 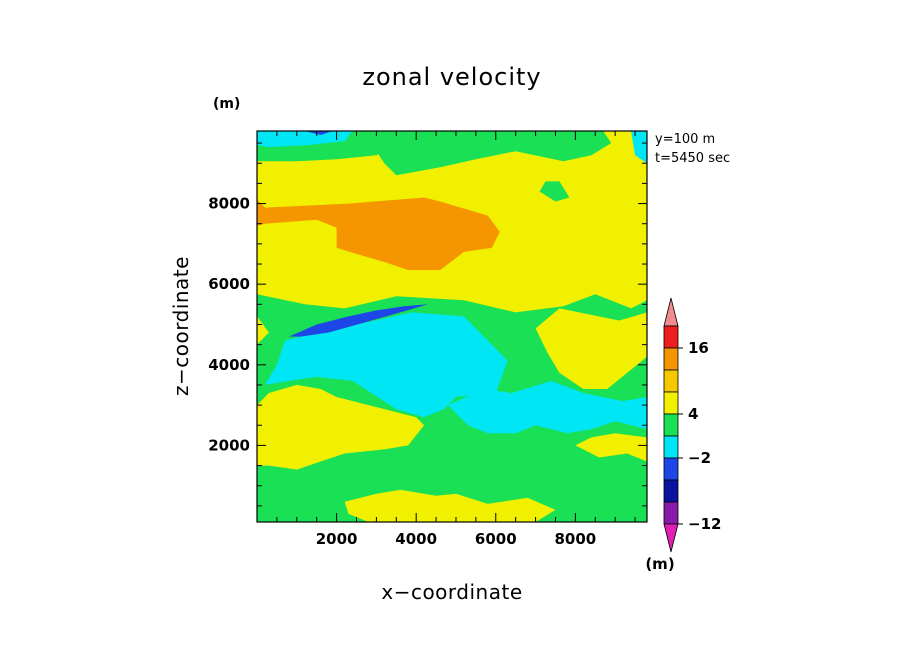 I want to click on colorbar-tick-label: 16, so click(x=698, y=348).